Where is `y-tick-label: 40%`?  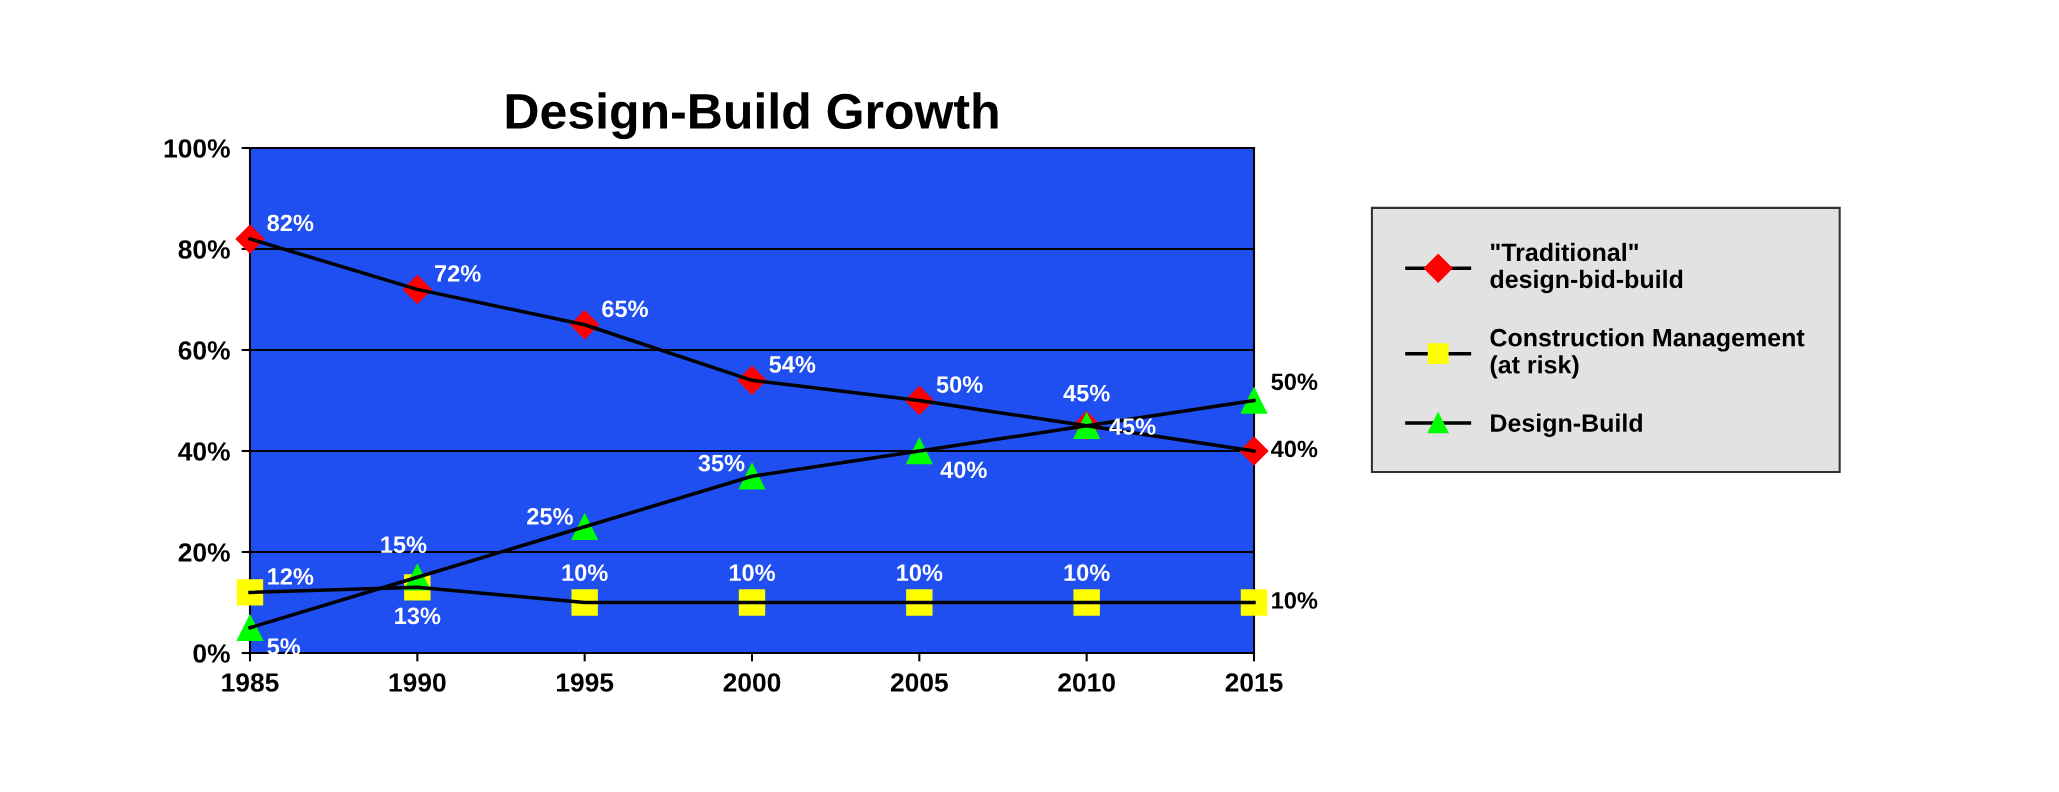 y-tick-label: 40% is located at coordinates (204, 451).